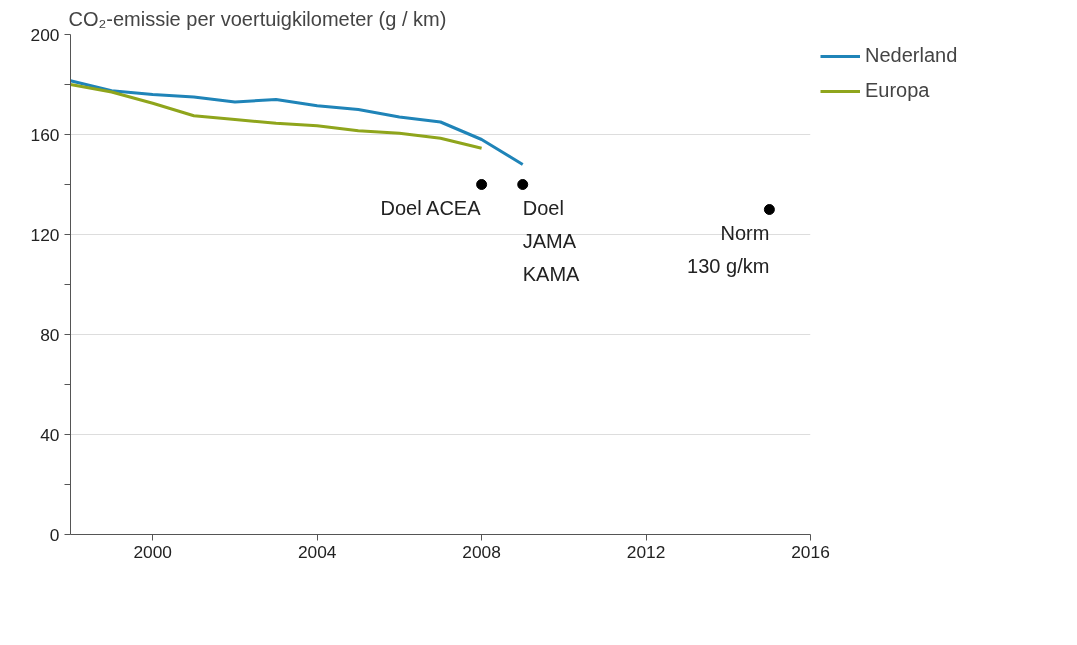 The image size is (1077, 645). Describe the element at coordinates (810, 551) in the screenshot. I see `x-tick-label: 2016` at that location.